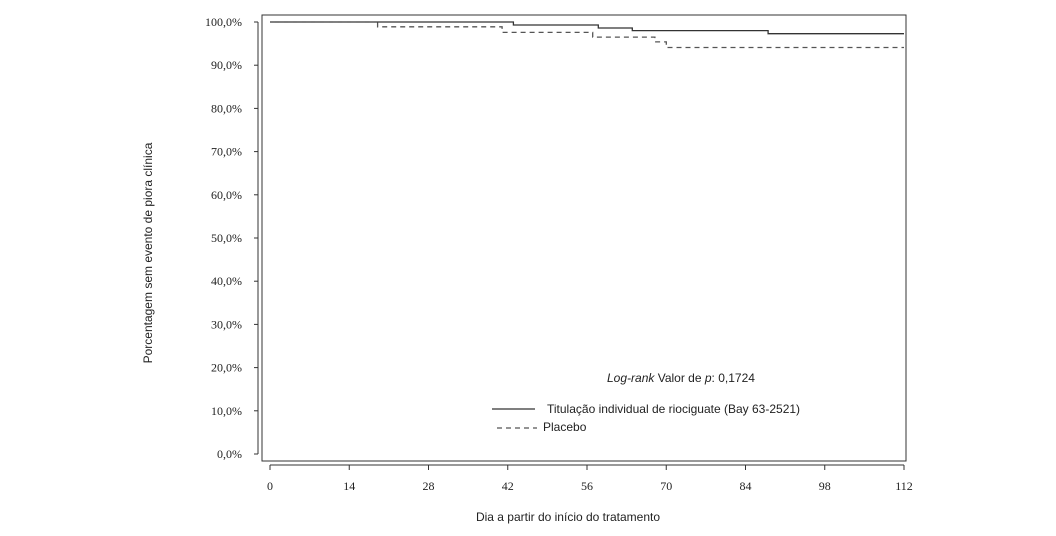 This screenshot has width=1056, height=536. Describe the element at coordinates (226, 411) in the screenshot. I see `y-tick-label: 10,0%` at that location.